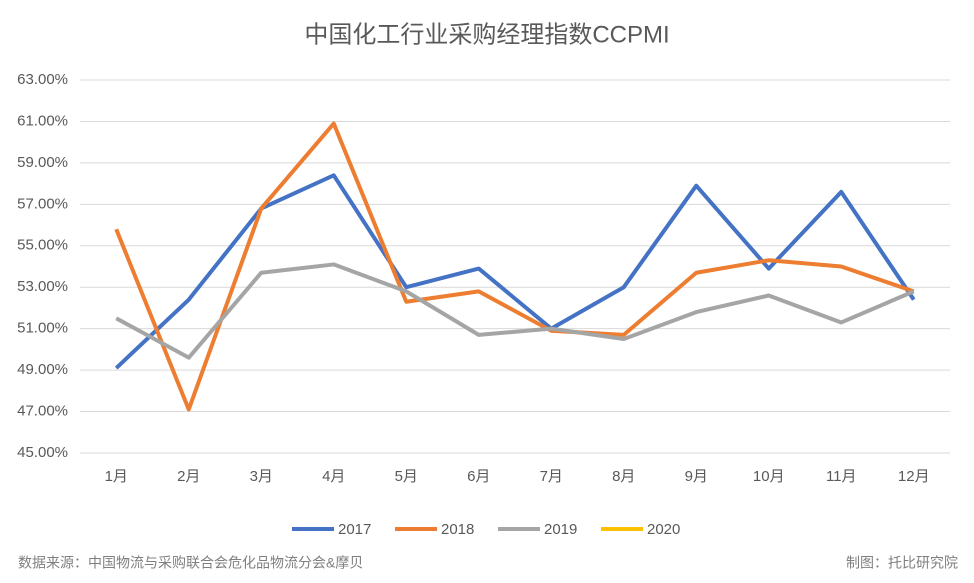 The width and height of the screenshot is (974, 583). I want to click on y-tick-label: 55.00%, so click(42, 245).